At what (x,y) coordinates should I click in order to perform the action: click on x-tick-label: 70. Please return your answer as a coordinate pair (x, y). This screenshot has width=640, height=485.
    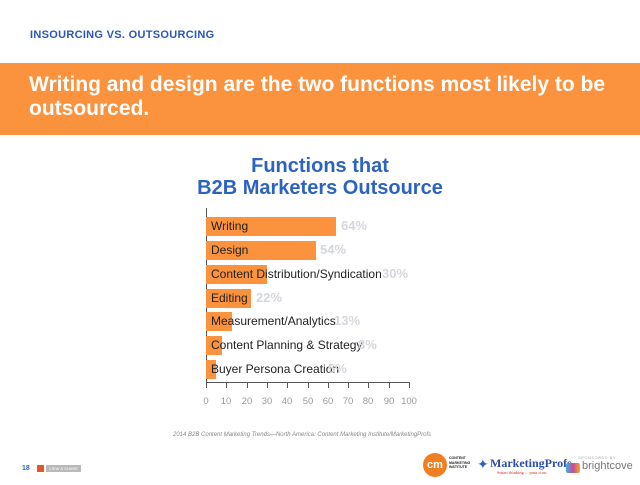
    Looking at the image, I should click on (348, 401).